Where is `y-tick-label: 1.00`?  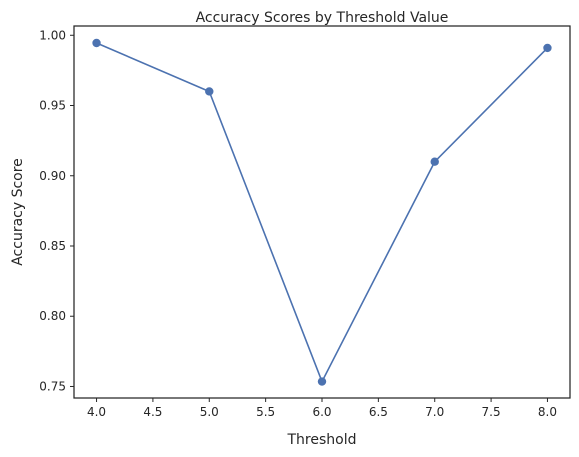
y-tick-label: 1.00 is located at coordinates (52, 35).